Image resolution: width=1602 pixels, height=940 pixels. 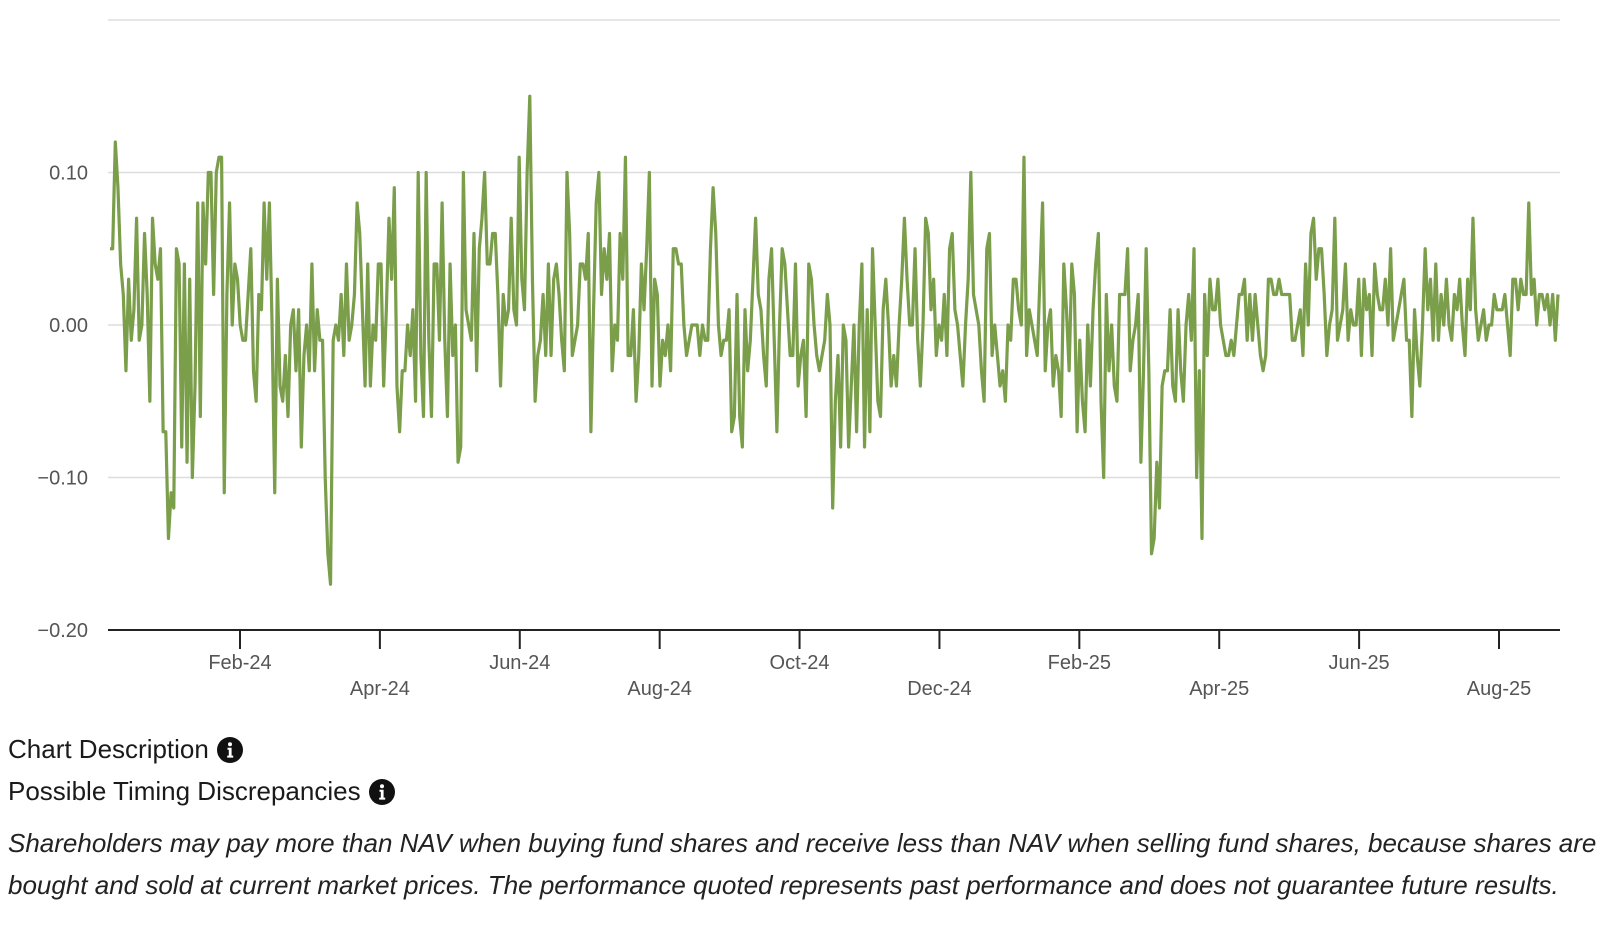 I want to click on timing-discrepancies-row: Possible Timing Discrepancies, so click(x=201, y=791).